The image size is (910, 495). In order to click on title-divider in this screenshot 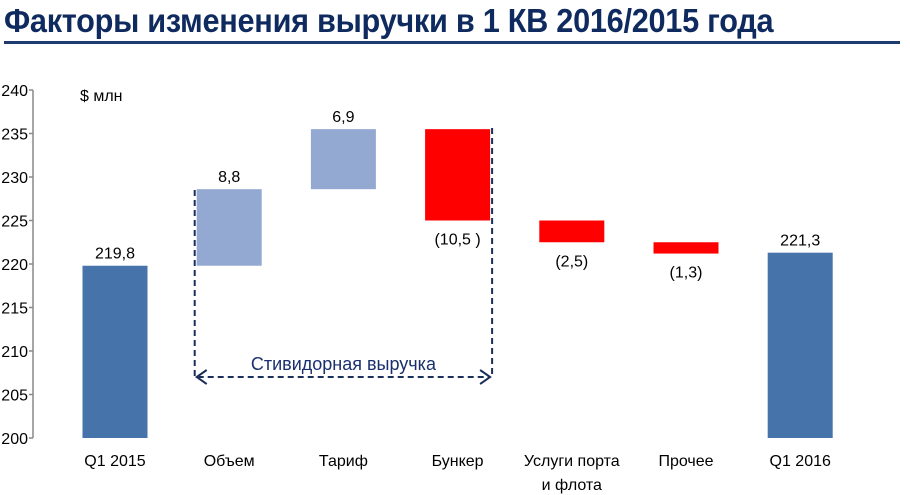, I will do `click(452, 42)`.